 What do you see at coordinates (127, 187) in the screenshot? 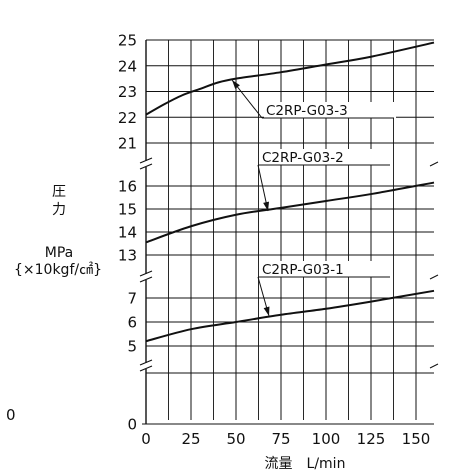
I see `y-tick-label: 16` at bounding box center [127, 187].